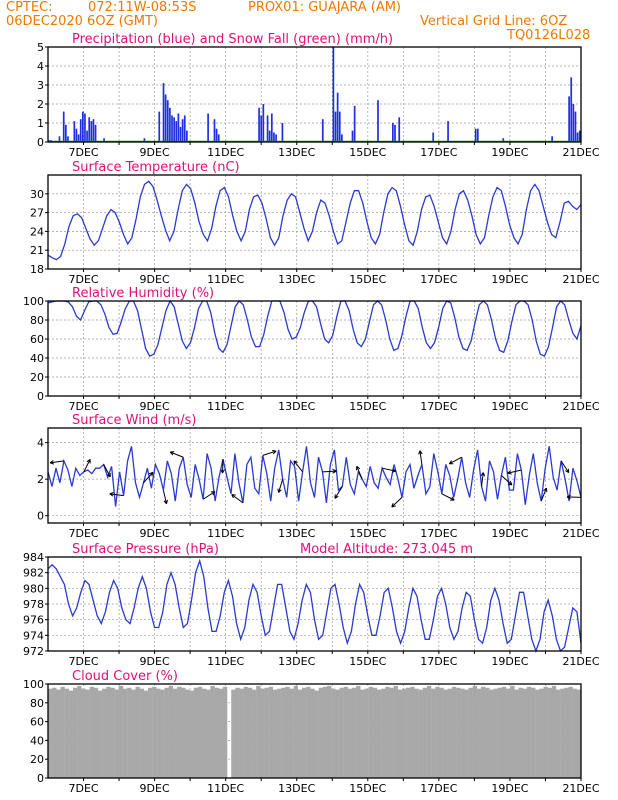  I want to click on y-tick-label: 30, so click(37, 194).